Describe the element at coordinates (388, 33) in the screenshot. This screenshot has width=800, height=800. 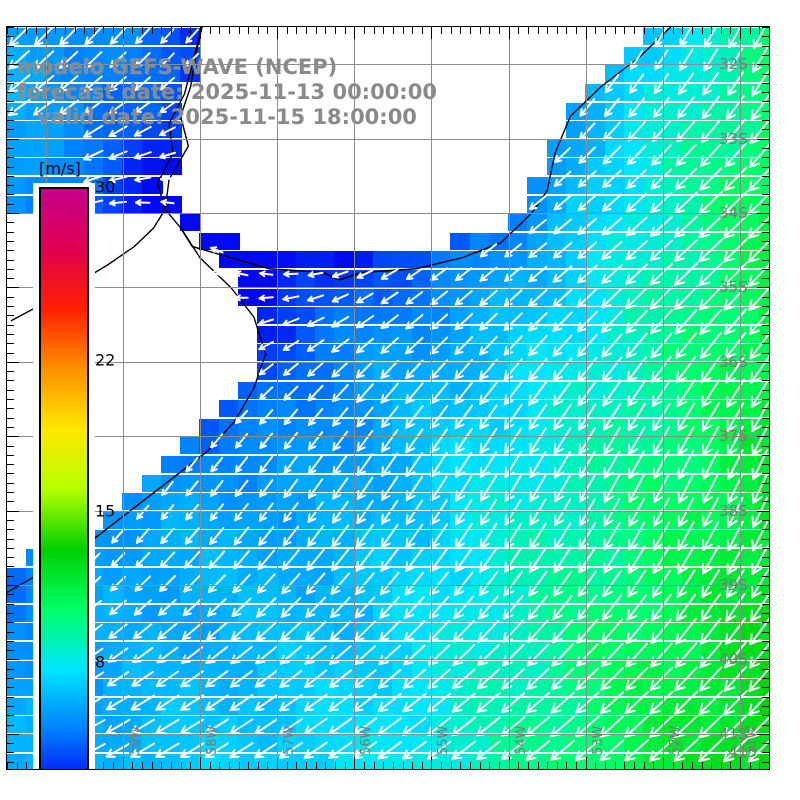
I see `top-axis-ticks` at that location.